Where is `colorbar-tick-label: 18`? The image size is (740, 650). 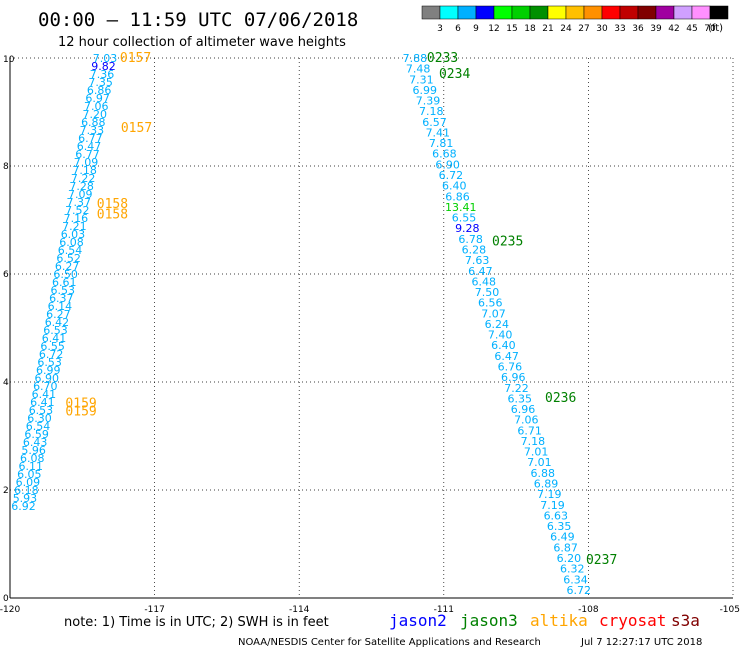
colorbar-tick-label: 18 is located at coordinates (530, 29).